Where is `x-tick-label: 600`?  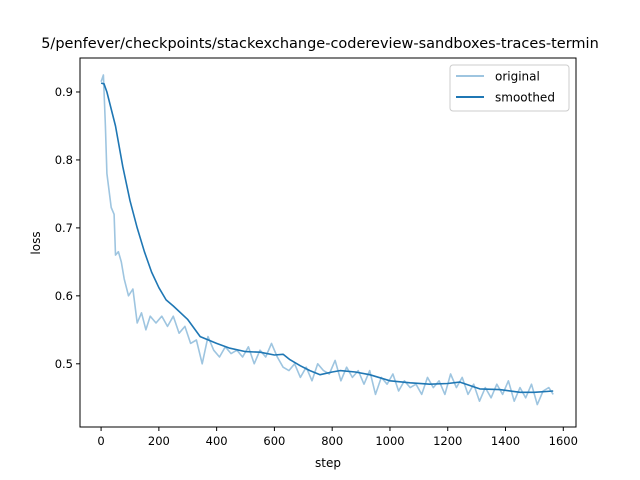
x-tick-label: 600 is located at coordinates (274, 441).